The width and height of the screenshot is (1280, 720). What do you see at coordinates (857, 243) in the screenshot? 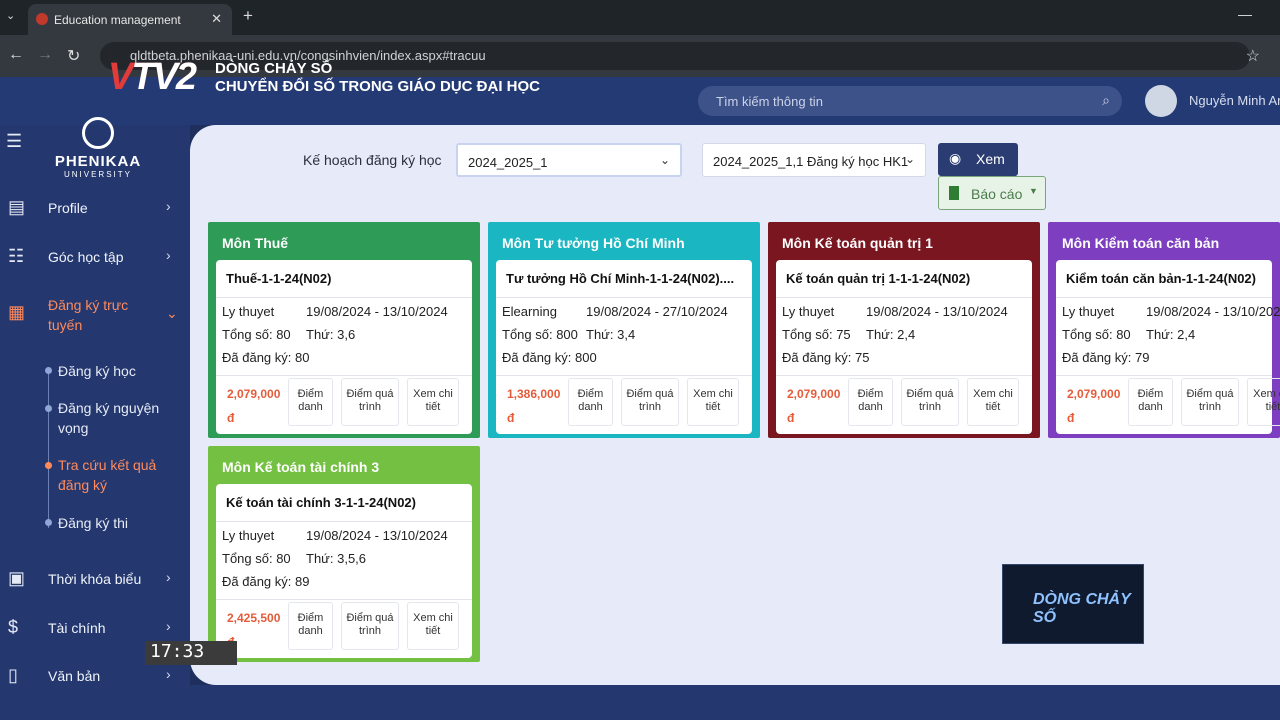
I see `course-title: Môn Kế toán quản trị 1` at bounding box center [857, 243].